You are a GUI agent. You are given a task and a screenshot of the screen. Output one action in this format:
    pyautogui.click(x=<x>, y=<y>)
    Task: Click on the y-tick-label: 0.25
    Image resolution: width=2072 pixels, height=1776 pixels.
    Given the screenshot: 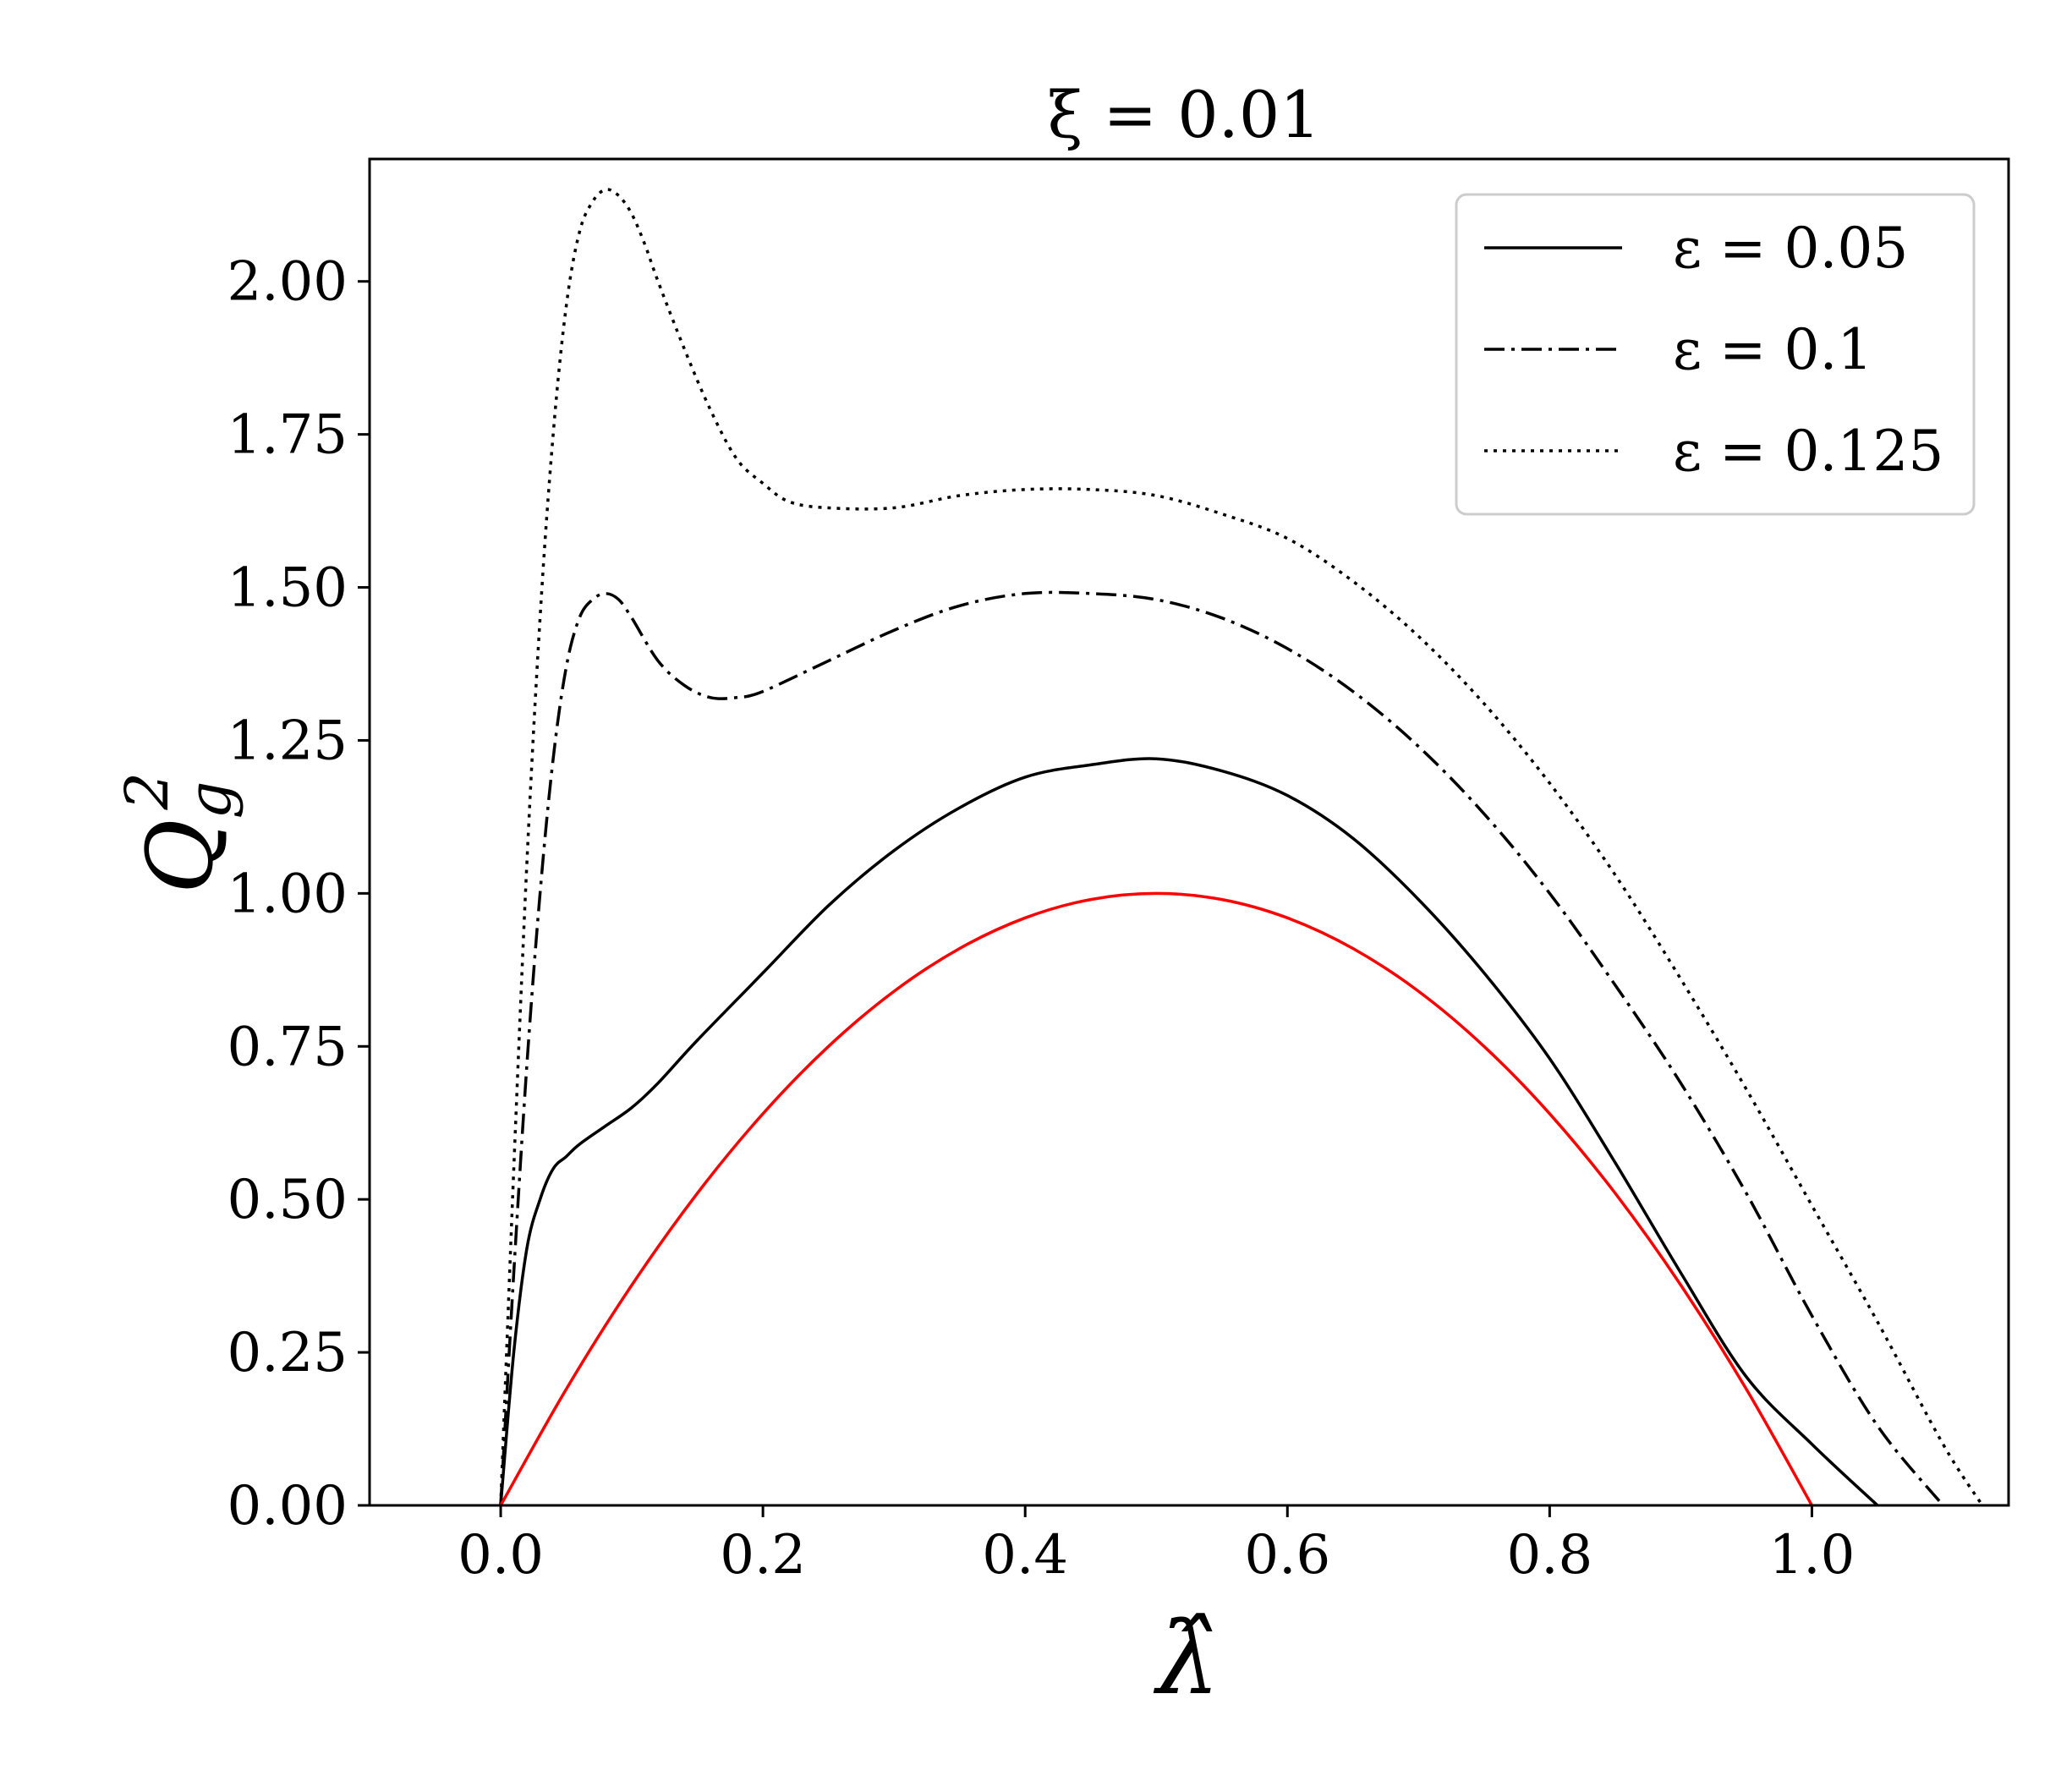 What is the action you would take?
    pyautogui.click(x=287, y=1353)
    